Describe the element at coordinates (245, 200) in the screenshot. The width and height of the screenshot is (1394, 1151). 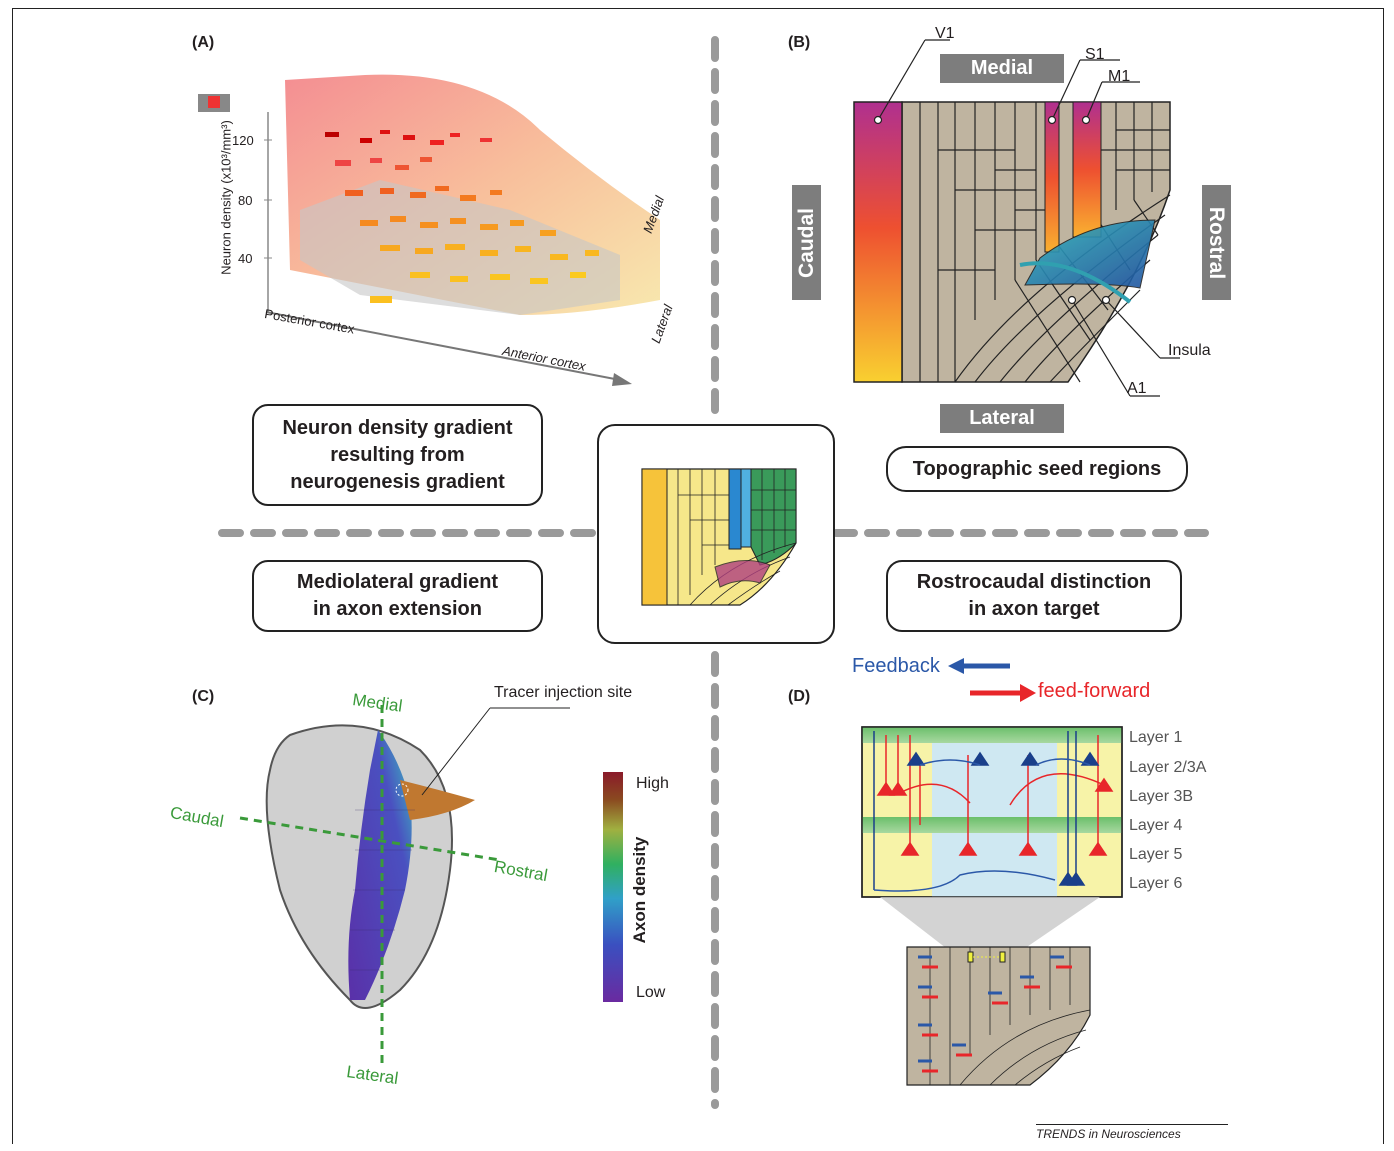
I see `tick-80: 80` at that location.